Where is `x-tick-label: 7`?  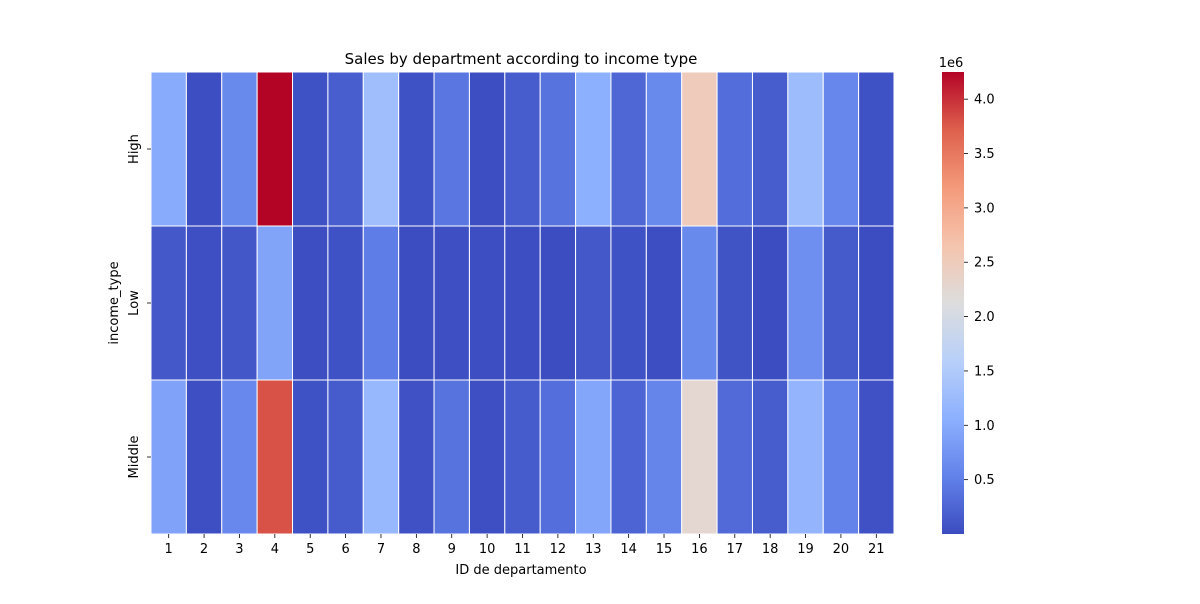 x-tick-label: 7 is located at coordinates (381, 549).